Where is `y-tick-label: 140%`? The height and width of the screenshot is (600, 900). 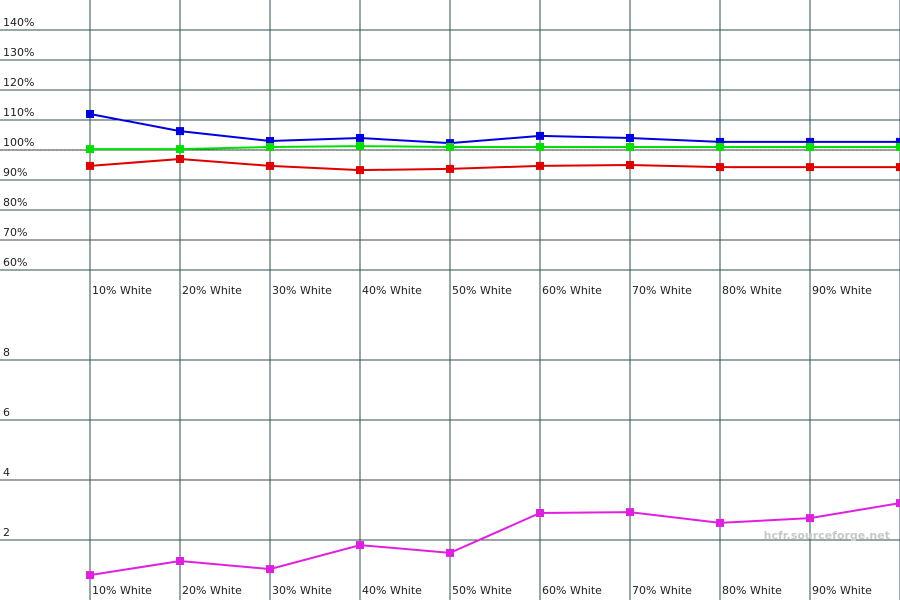
y-tick-label: 140% is located at coordinates (18, 22).